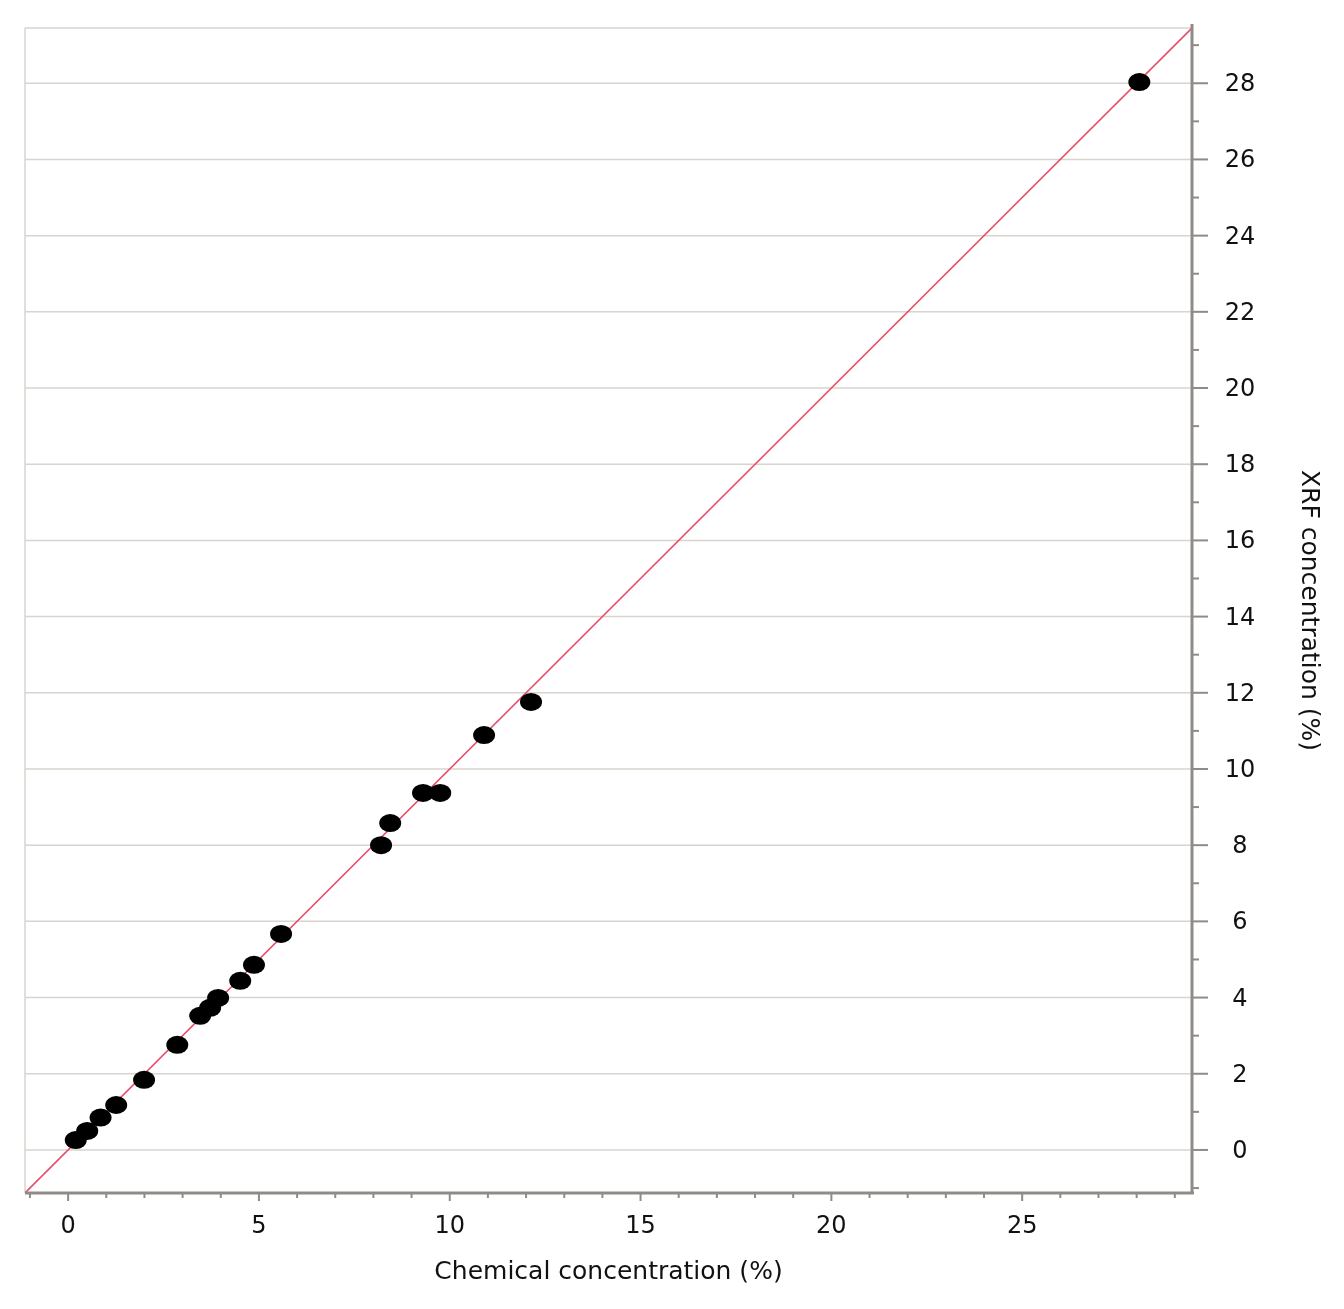 Image resolution: width=1344 pixels, height=1309 pixels. I want to click on x-tick-label: 10, so click(450, 1225).